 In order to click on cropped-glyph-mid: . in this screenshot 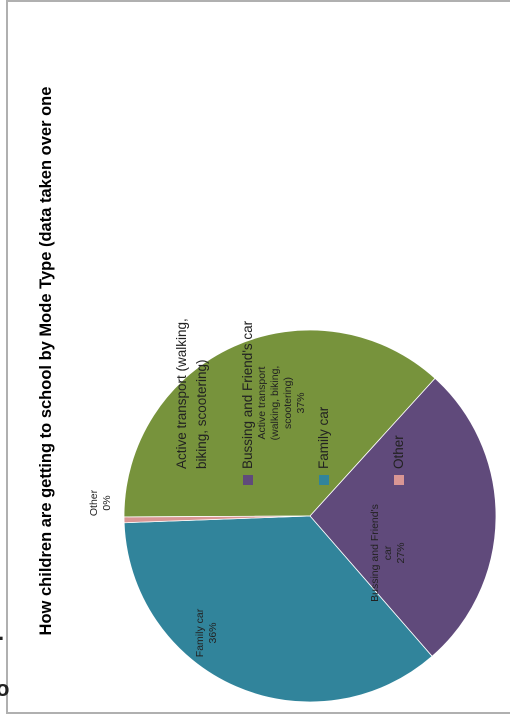, I will do `click(2, 633)`.